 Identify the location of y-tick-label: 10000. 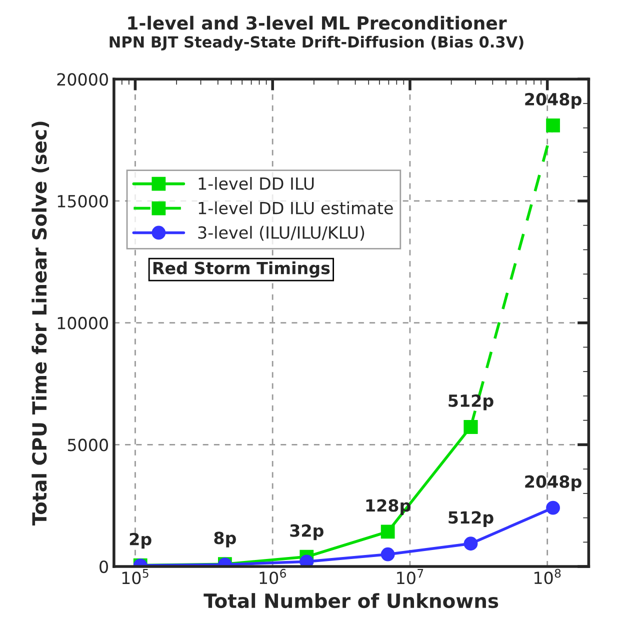
(83, 323).